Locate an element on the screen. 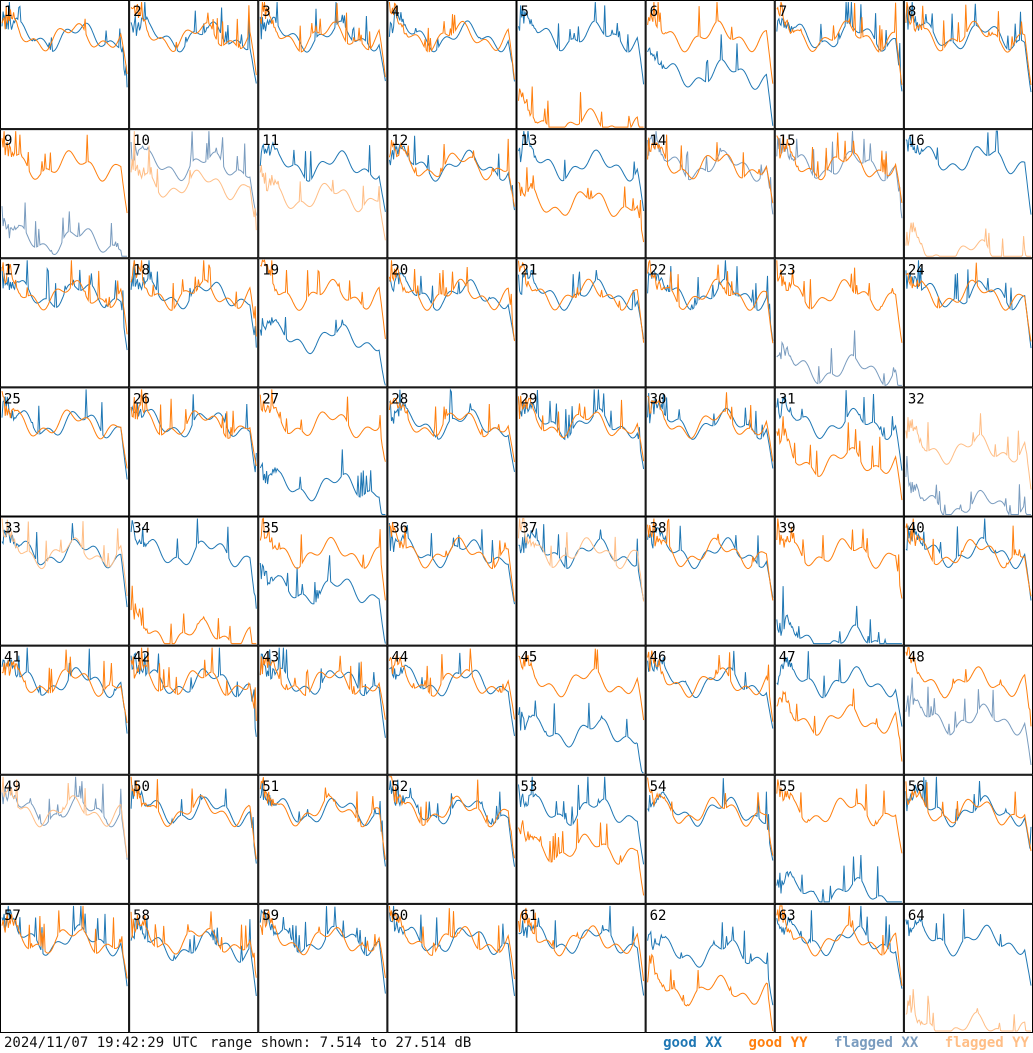 This screenshot has height=1053, width=1033. antenna-panel: 13 is located at coordinates (581, 194).